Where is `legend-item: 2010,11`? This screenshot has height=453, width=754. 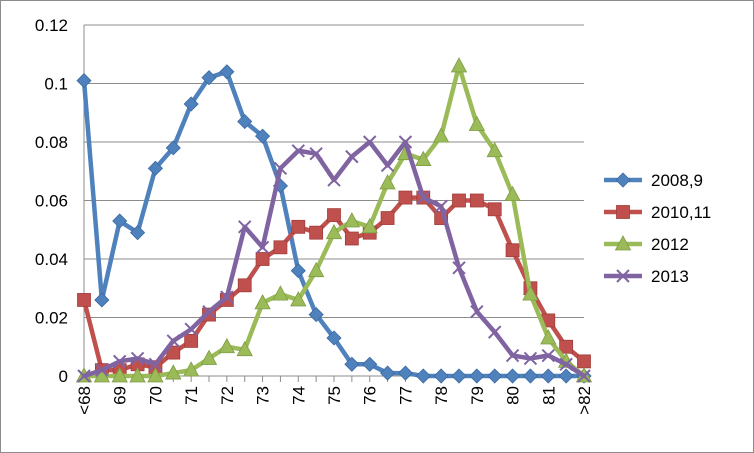 legend-item: 2010,11 is located at coordinates (657, 212).